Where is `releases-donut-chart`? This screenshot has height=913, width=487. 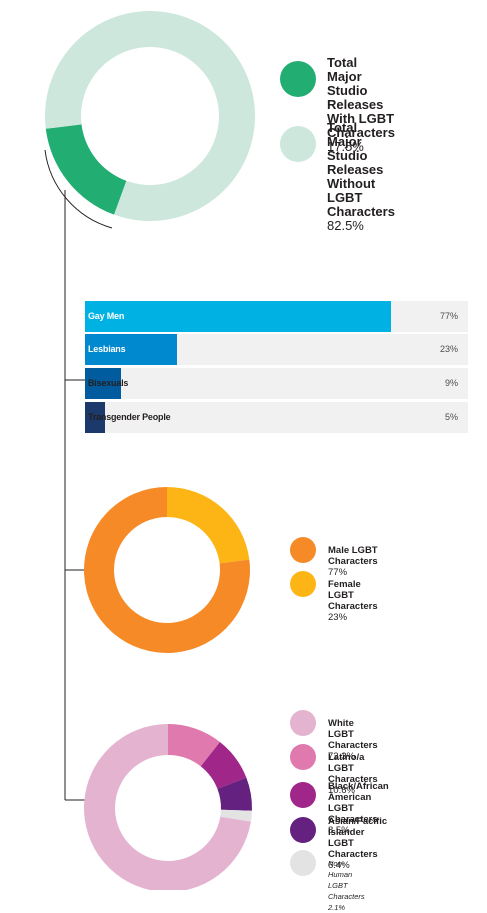
releases-donut-chart is located at coordinates (150, 116).